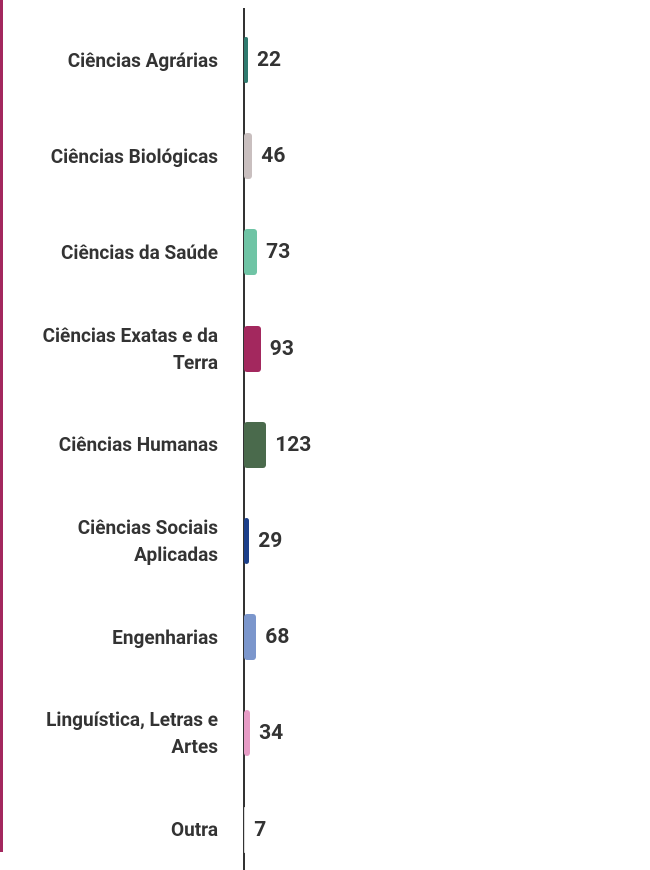 Image resolution: width=650 pixels, height=870 pixels. What do you see at coordinates (142, 60) in the screenshot?
I see `category-label: Ciências Agrárias` at bounding box center [142, 60].